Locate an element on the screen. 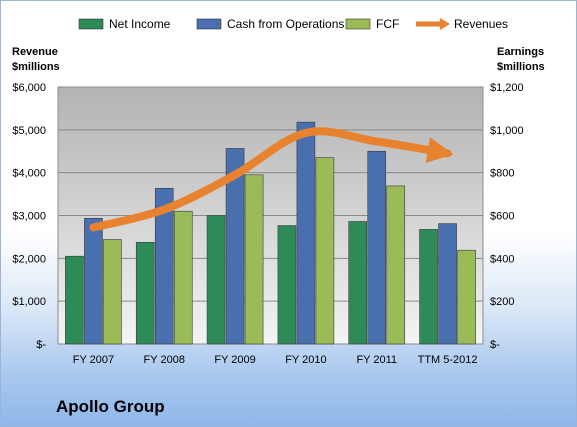 This screenshot has width=577, height=427. right-tick-label: $600 is located at coordinates (502, 217).